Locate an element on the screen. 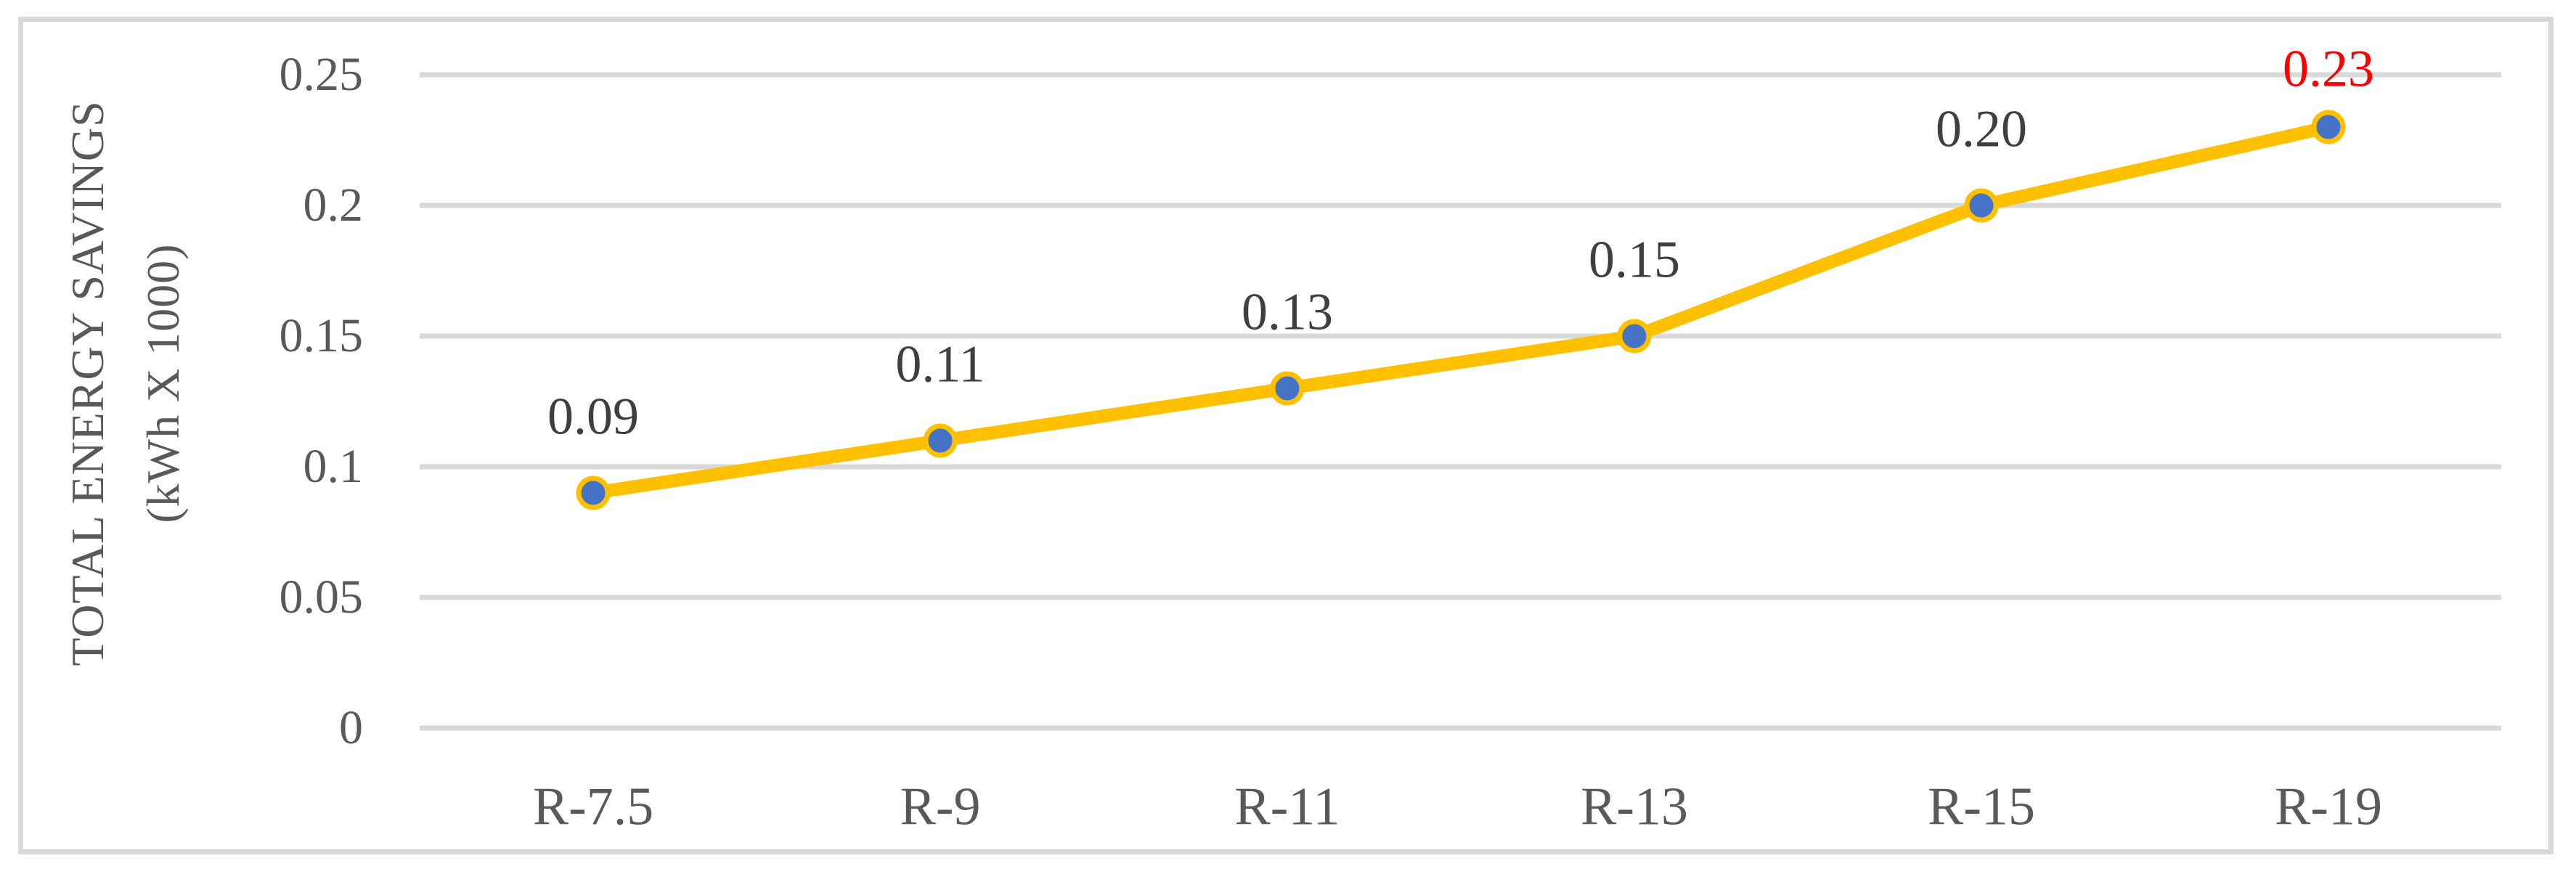 The width and height of the screenshot is (2576, 874). y-axis-tick-label-0.25: 0.25 is located at coordinates (321, 74).